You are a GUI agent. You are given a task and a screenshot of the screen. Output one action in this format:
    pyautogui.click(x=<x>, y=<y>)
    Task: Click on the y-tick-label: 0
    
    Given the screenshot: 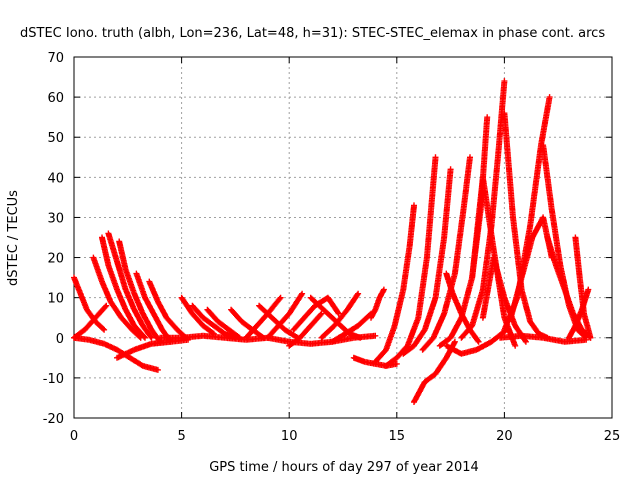 What is the action you would take?
    pyautogui.click(x=60, y=339)
    